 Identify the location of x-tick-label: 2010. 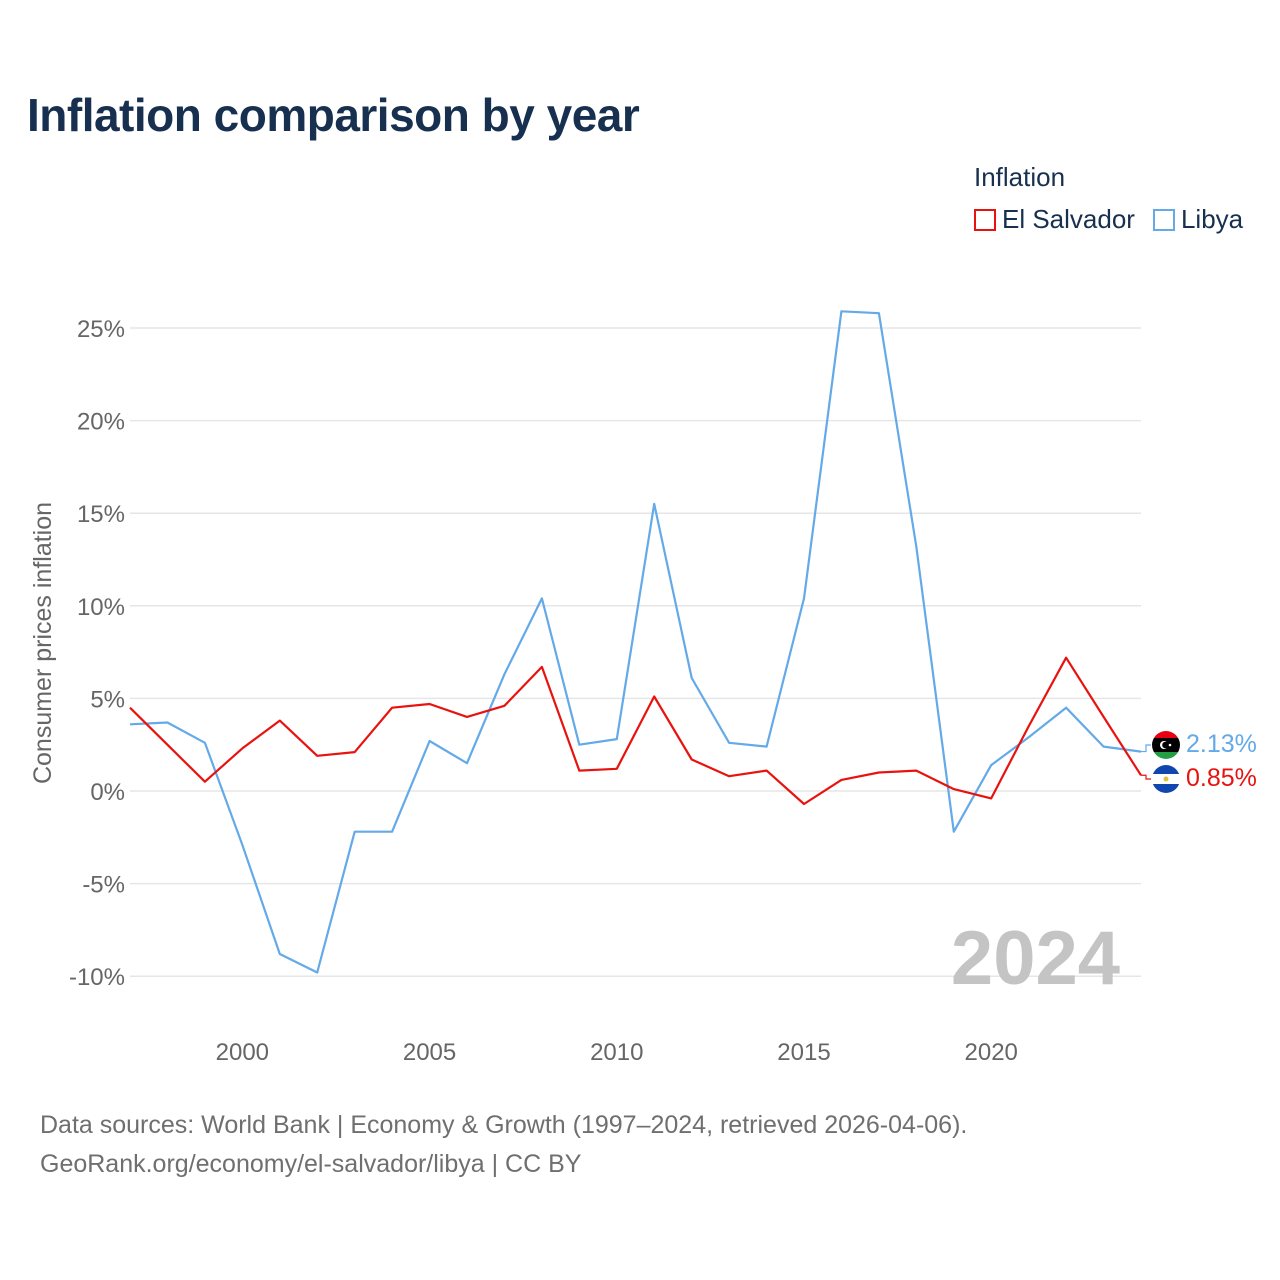
(616, 1052).